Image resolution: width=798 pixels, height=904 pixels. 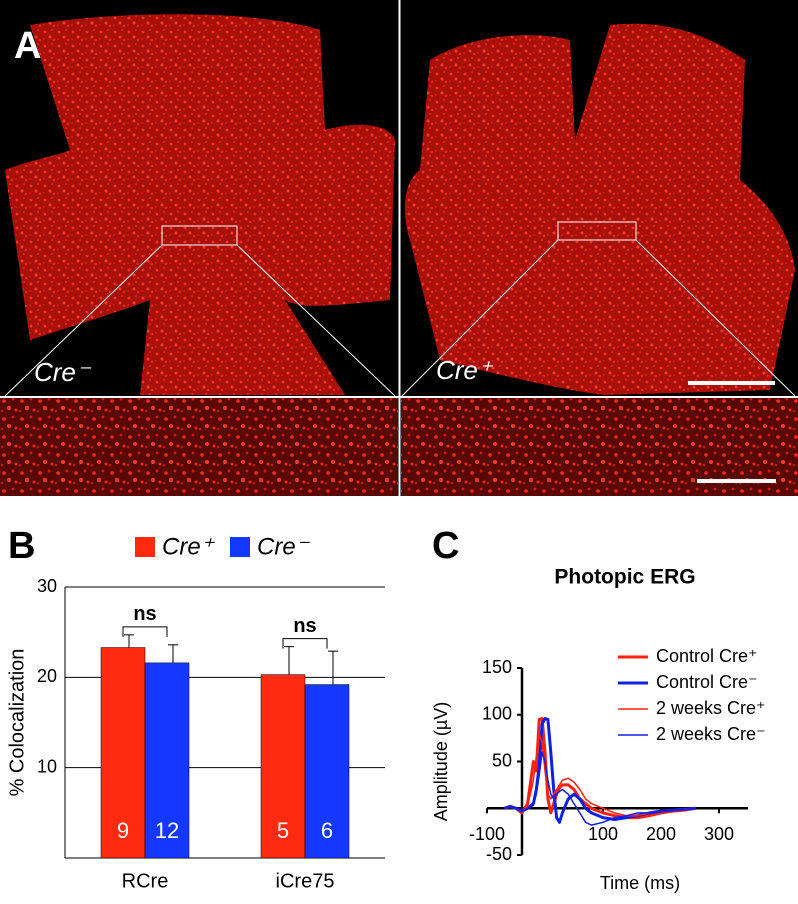 What do you see at coordinates (445, 546) in the screenshot?
I see `panel-label: C` at bounding box center [445, 546].